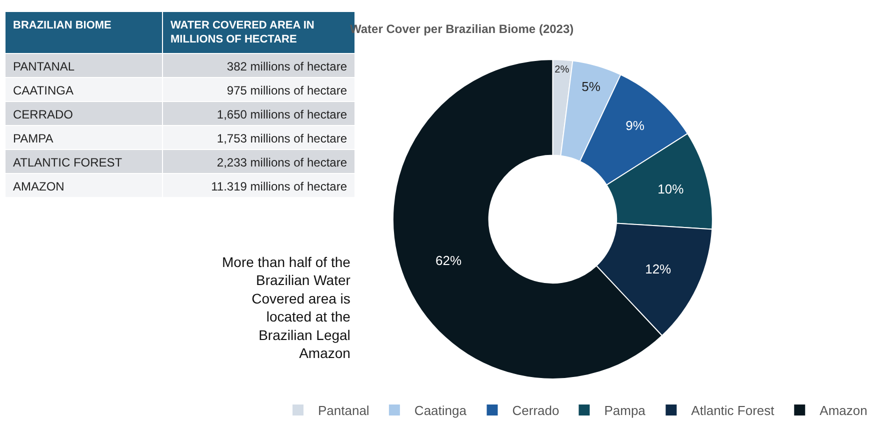  Describe the element at coordinates (625, 410) in the screenshot. I see `legend-label: Pampa` at that location.